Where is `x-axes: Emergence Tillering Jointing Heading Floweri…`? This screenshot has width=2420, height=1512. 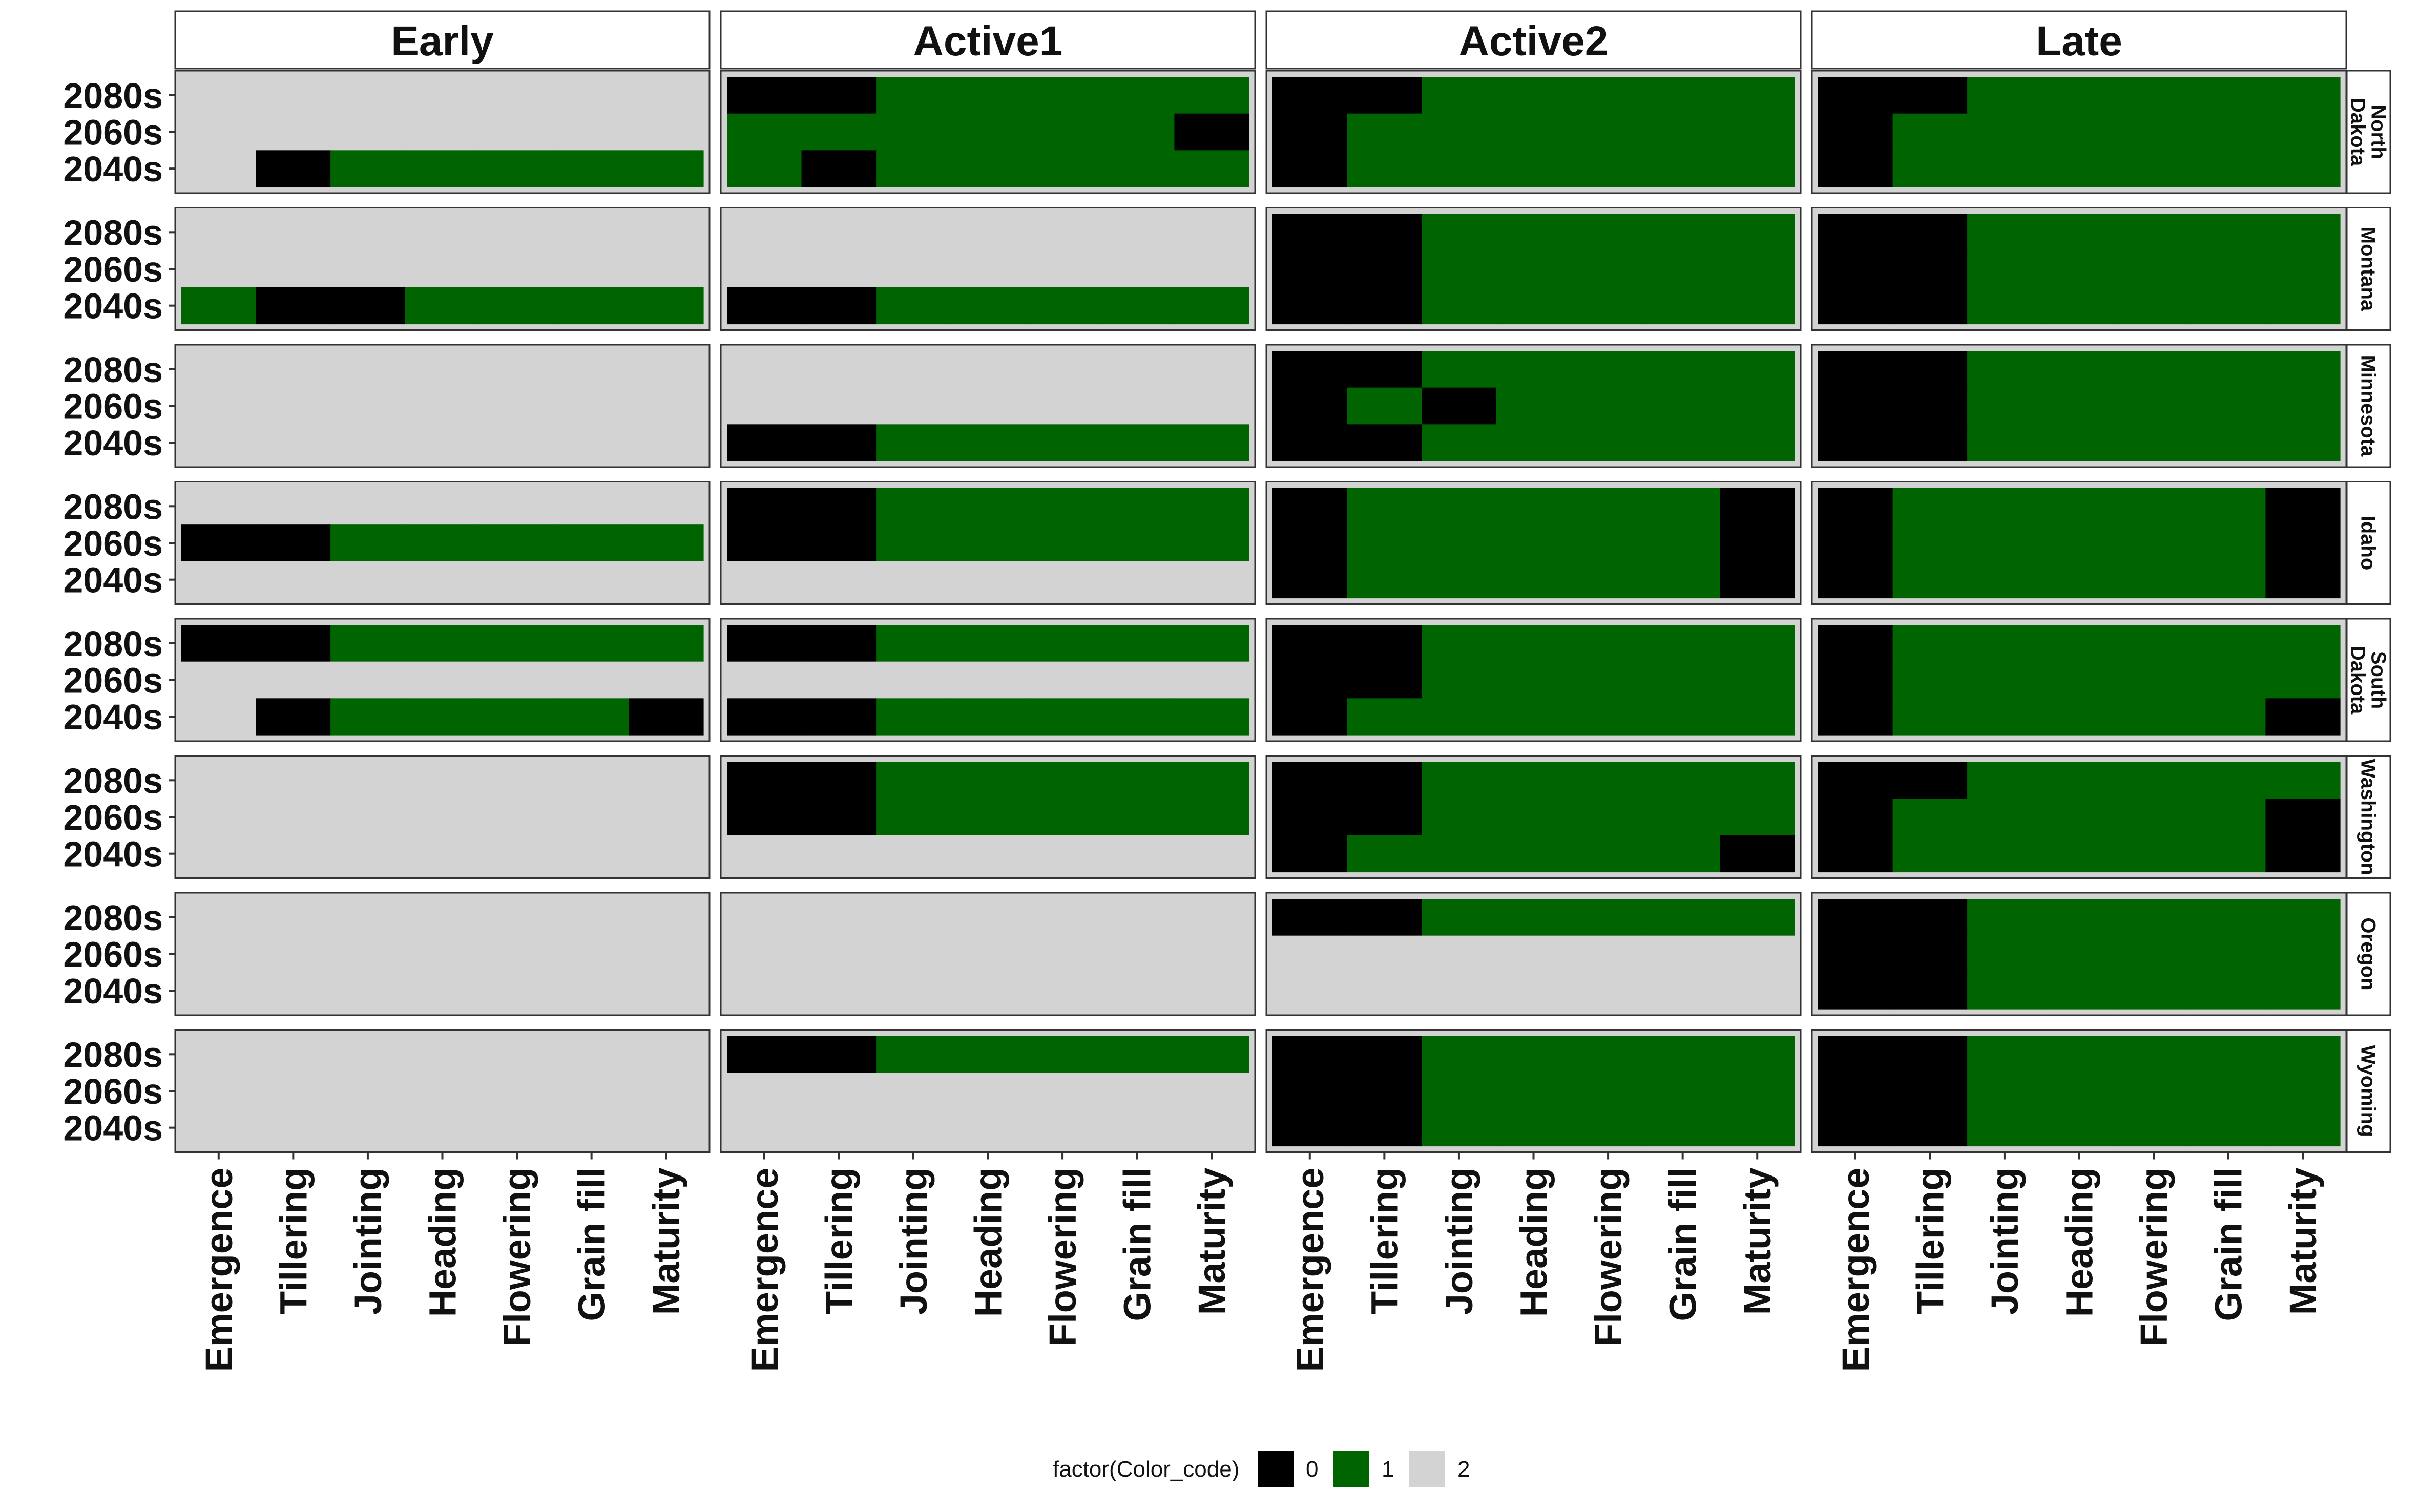
x-axes: Emergence Tillering Jointing Heading Floweri… is located at coordinates (1261, 1262).